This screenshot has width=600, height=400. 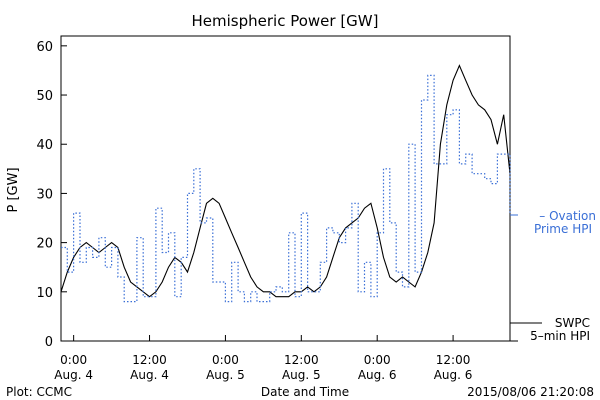 What do you see at coordinates (39, 392) in the screenshot?
I see `plot-credit: Plot: CCMC` at bounding box center [39, 392].